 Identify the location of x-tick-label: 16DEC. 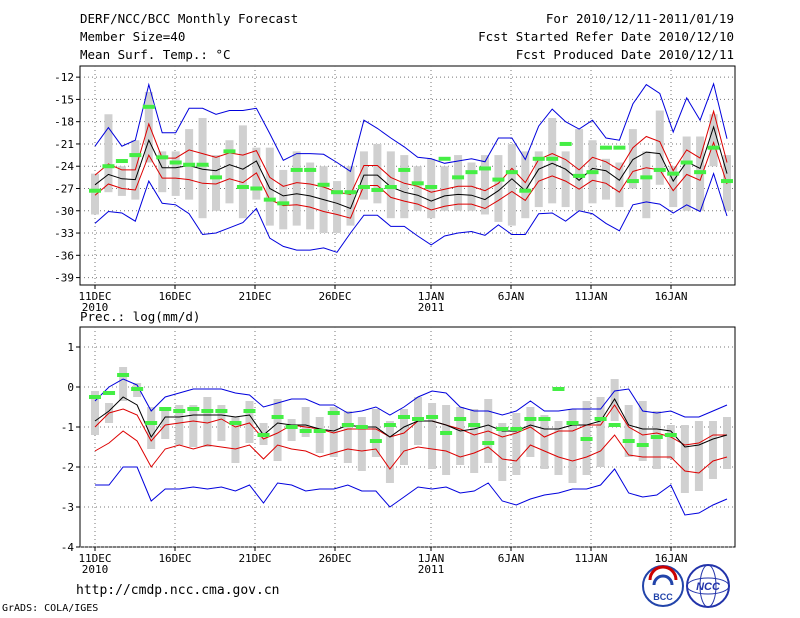
(174, 296).